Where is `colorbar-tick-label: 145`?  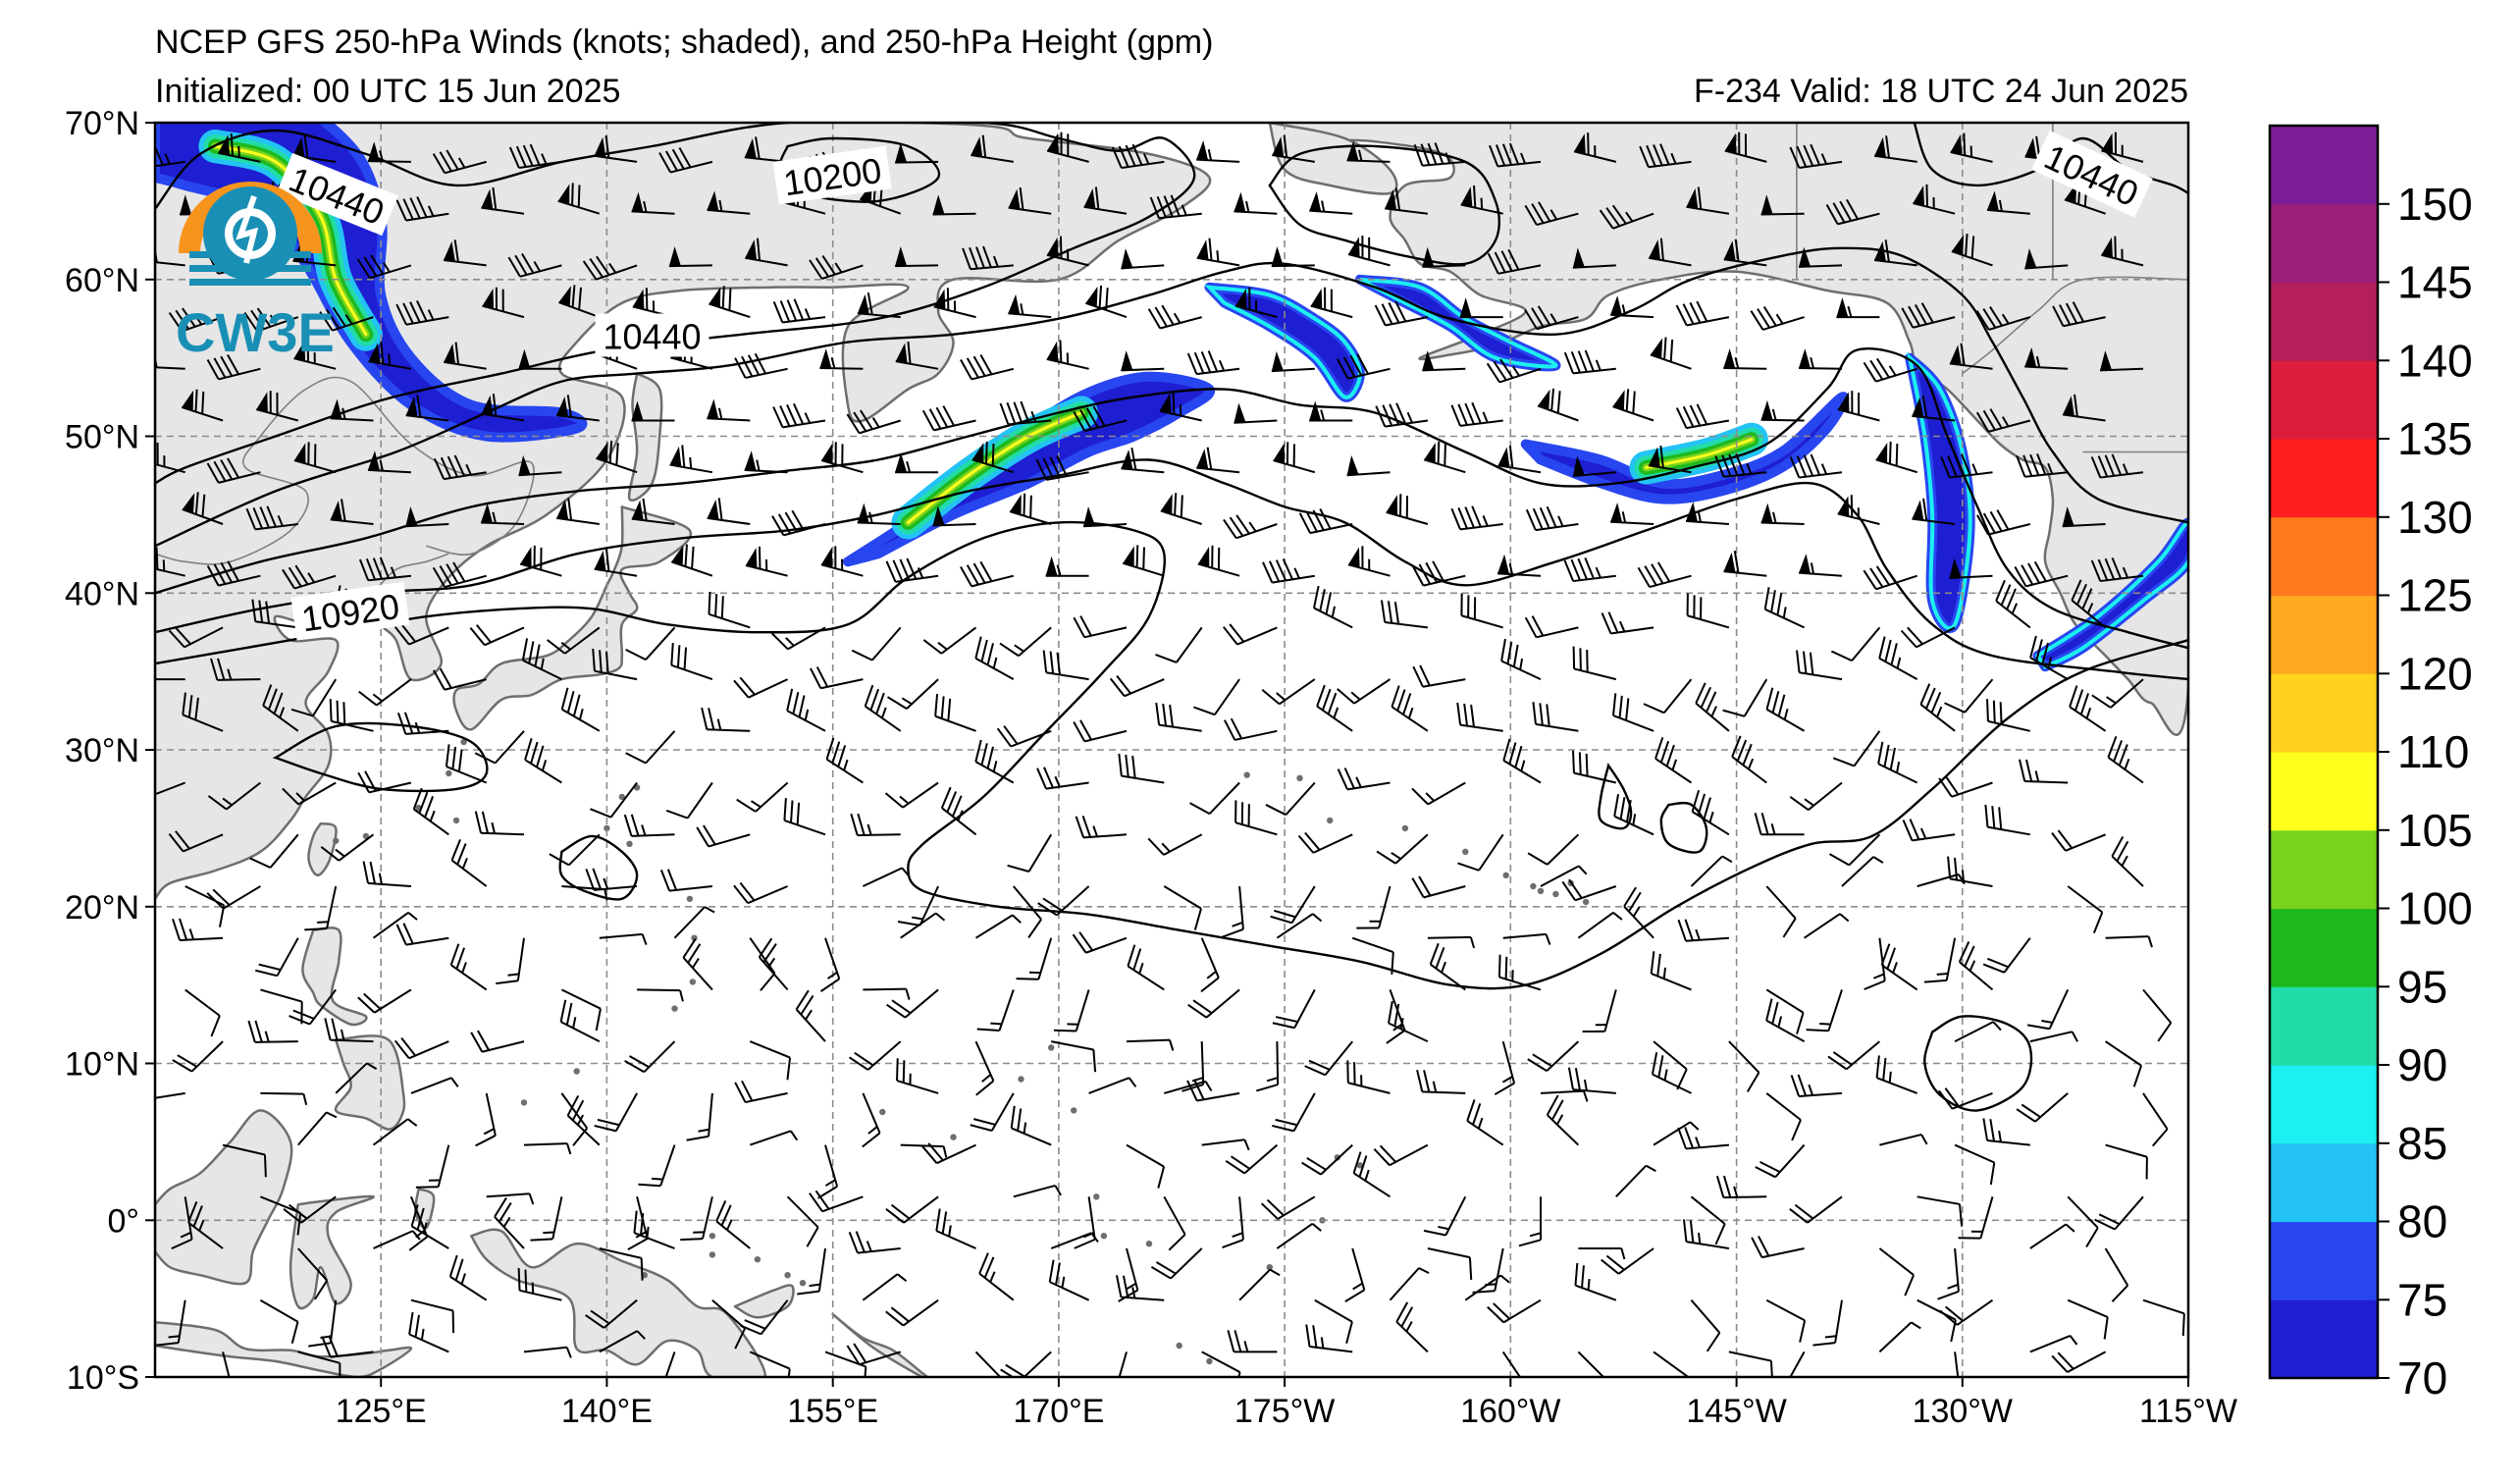 colorbar-tick-label: 145 is located at coordinates (2435, 283).